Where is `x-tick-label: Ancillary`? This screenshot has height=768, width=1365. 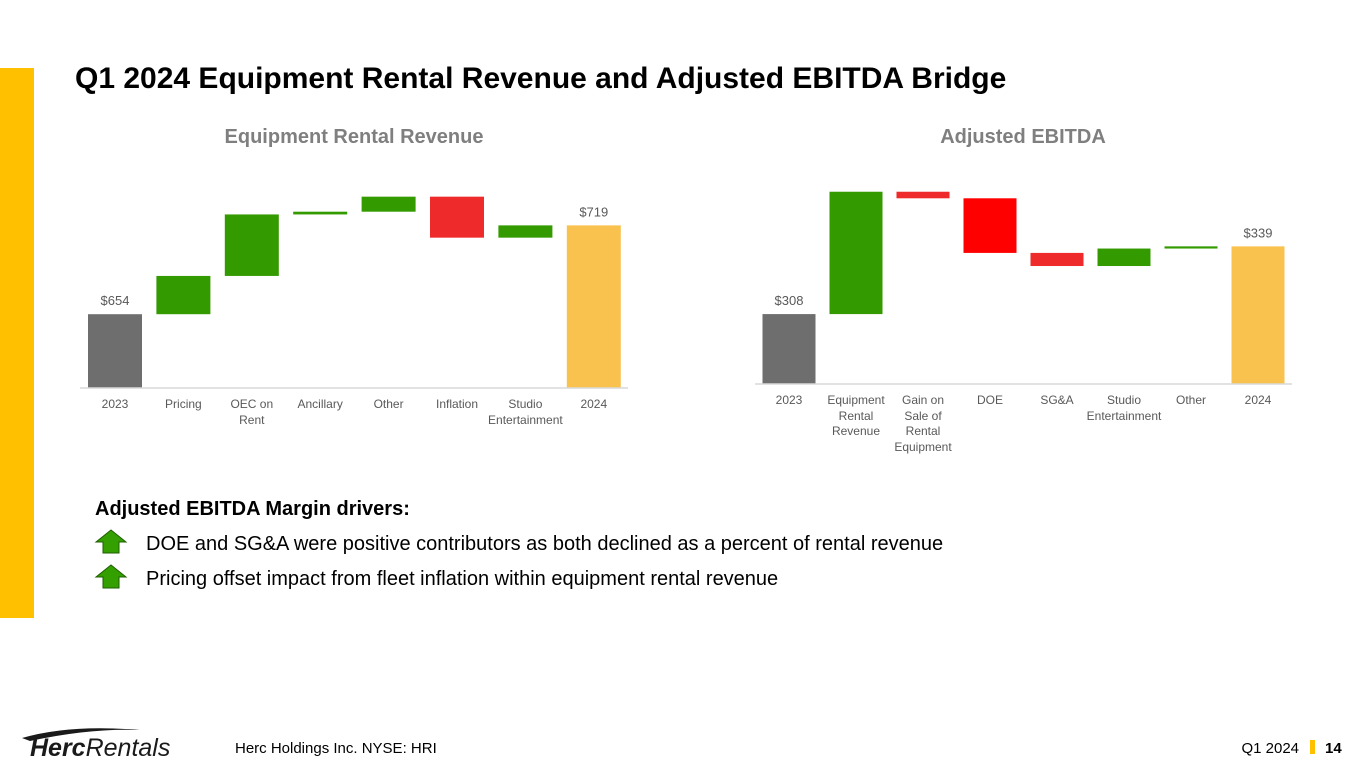
x-tick-label: Ancillary is located at coordinates (320, 404).